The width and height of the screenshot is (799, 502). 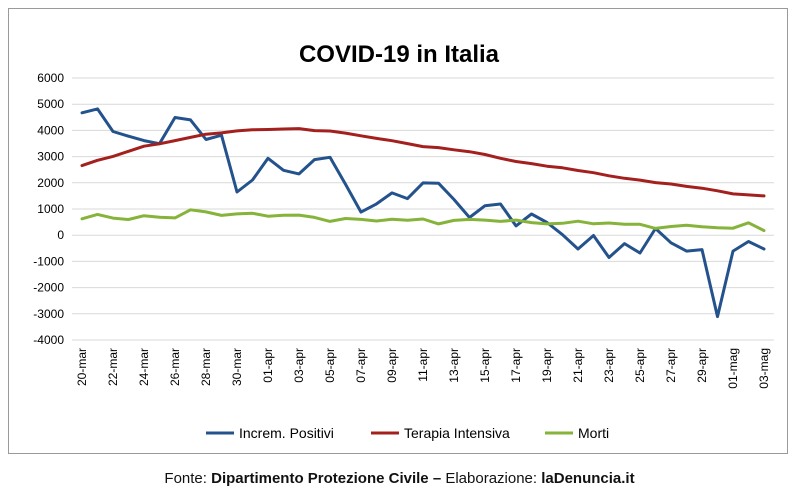 I want to click on legend-label: Morti, so click(x=593, y=433).